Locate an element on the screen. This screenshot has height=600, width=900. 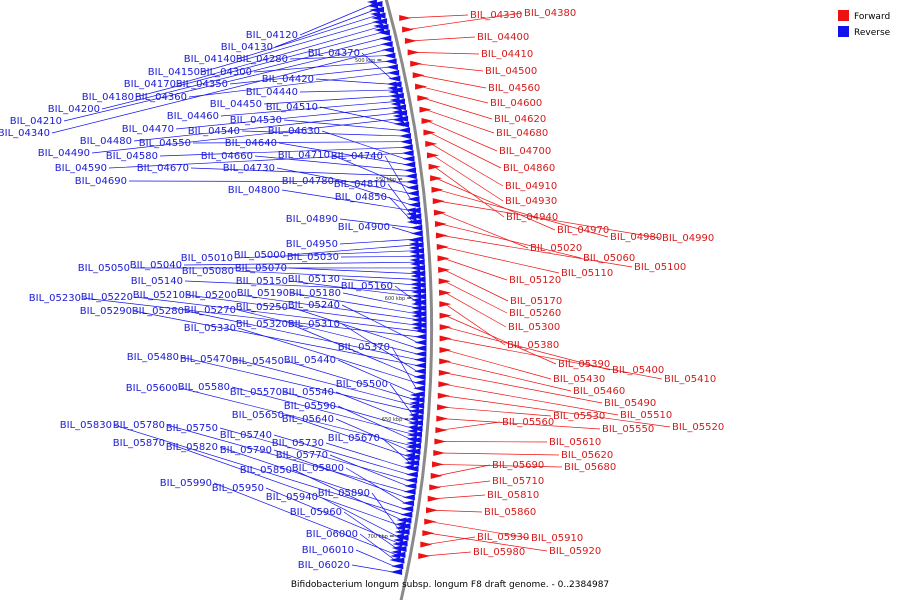
gene-label-bil-04400: BIL_04400 is located at coordinates (503, 37).